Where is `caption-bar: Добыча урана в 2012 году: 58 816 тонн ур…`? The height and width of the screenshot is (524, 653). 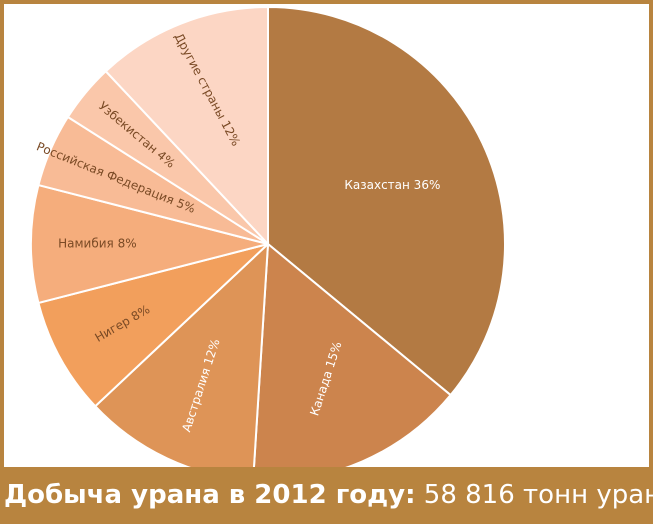
caption-bar: Добыча урана в 2012 году: 58 816 тонн ур… is located at coordinates (326, 495).